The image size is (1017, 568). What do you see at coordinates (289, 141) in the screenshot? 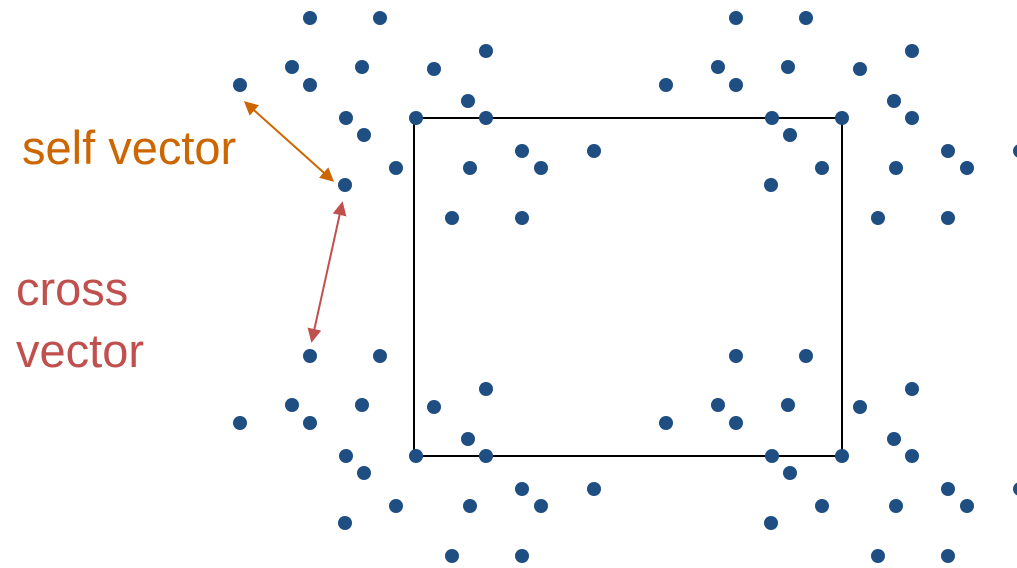
I see `self-vector-arrow` at bounding box center [289, 141].